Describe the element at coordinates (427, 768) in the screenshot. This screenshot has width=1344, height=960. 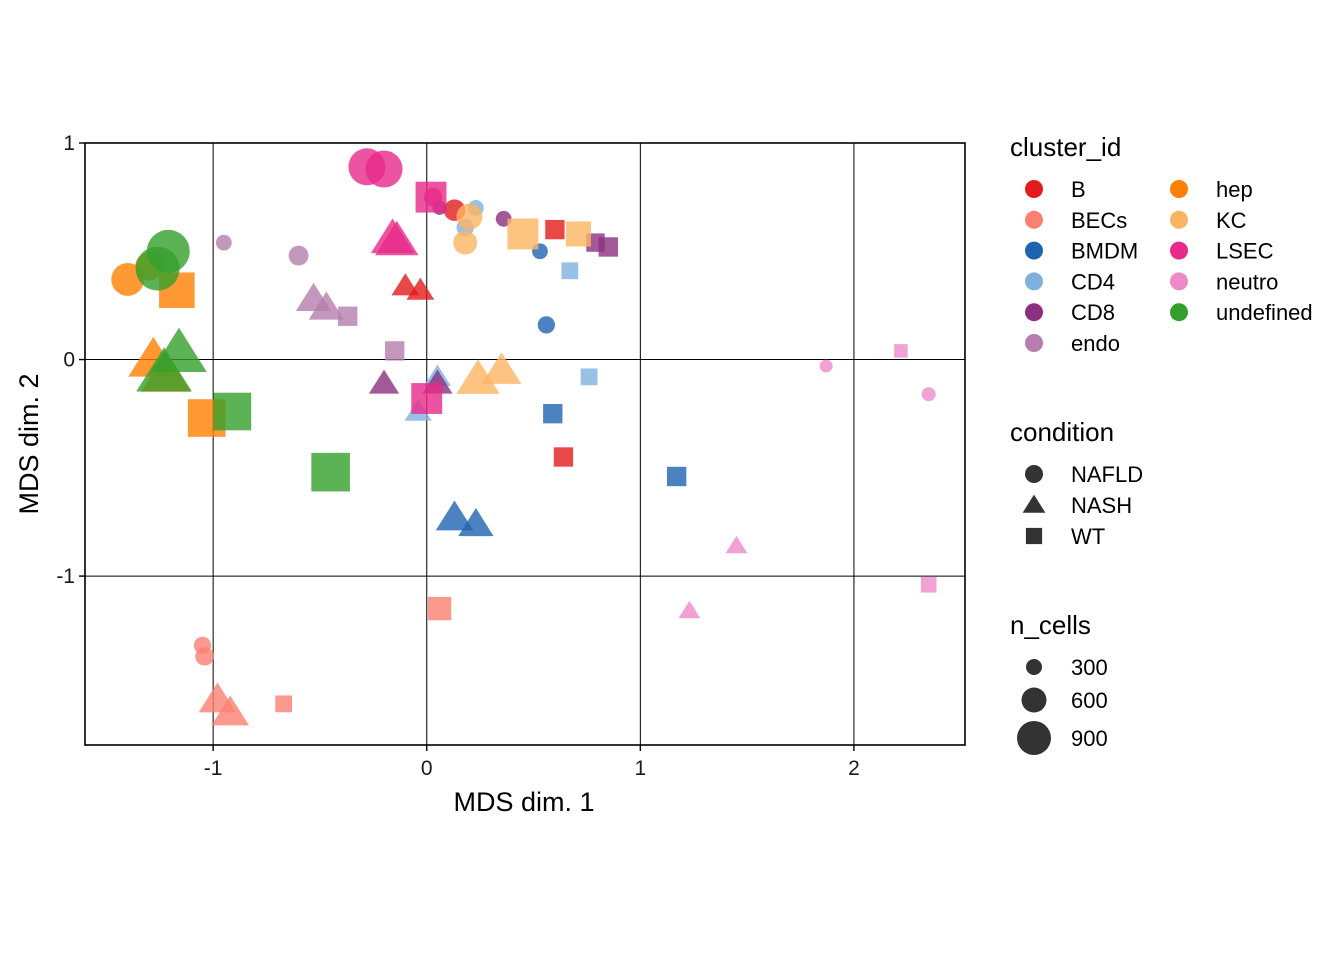
I see `x-tick-label: 0` at that location.